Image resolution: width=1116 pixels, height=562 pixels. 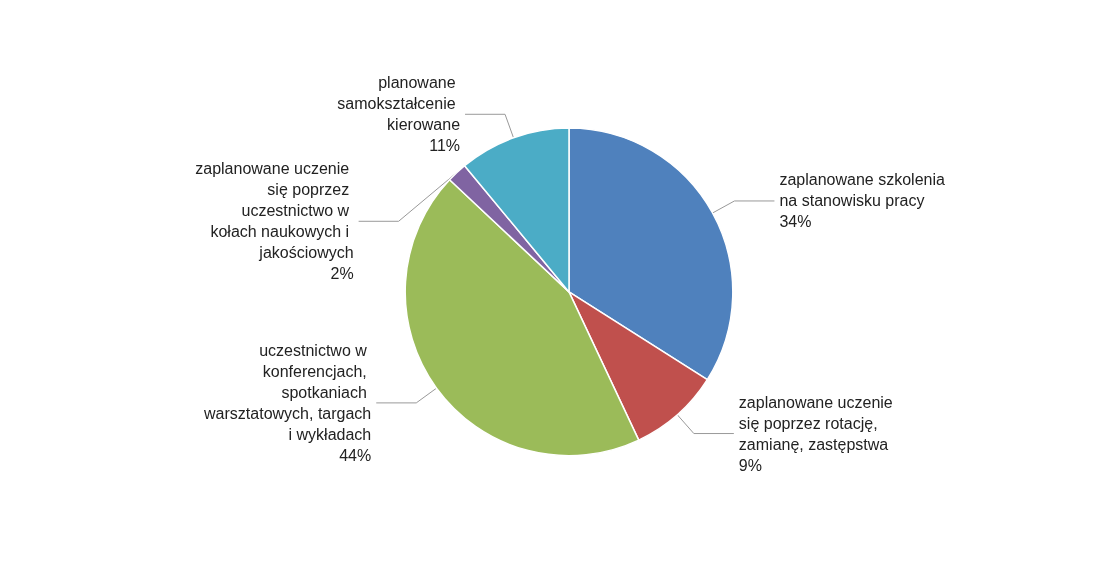 What do you see at coordinates (355, 455) in the screenshot?
I see `data-label: 44%` at bounding box center [355, 455].